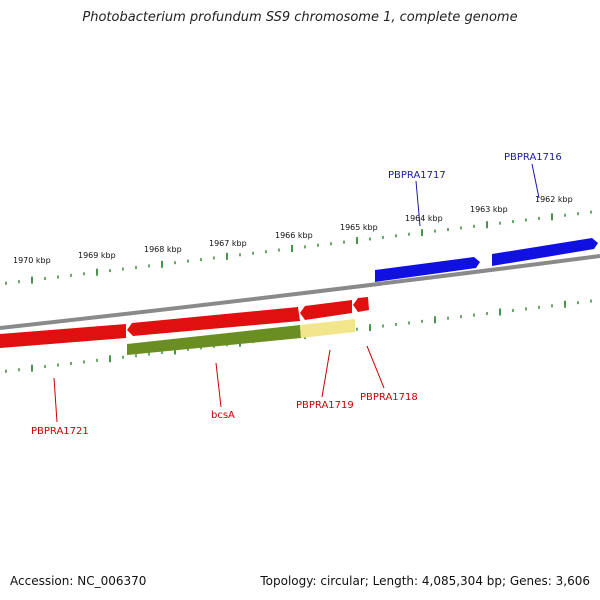  Describe the element at coordinates (214, 340) in the screenshot. I see `feature-bar-bcsa` at that location.